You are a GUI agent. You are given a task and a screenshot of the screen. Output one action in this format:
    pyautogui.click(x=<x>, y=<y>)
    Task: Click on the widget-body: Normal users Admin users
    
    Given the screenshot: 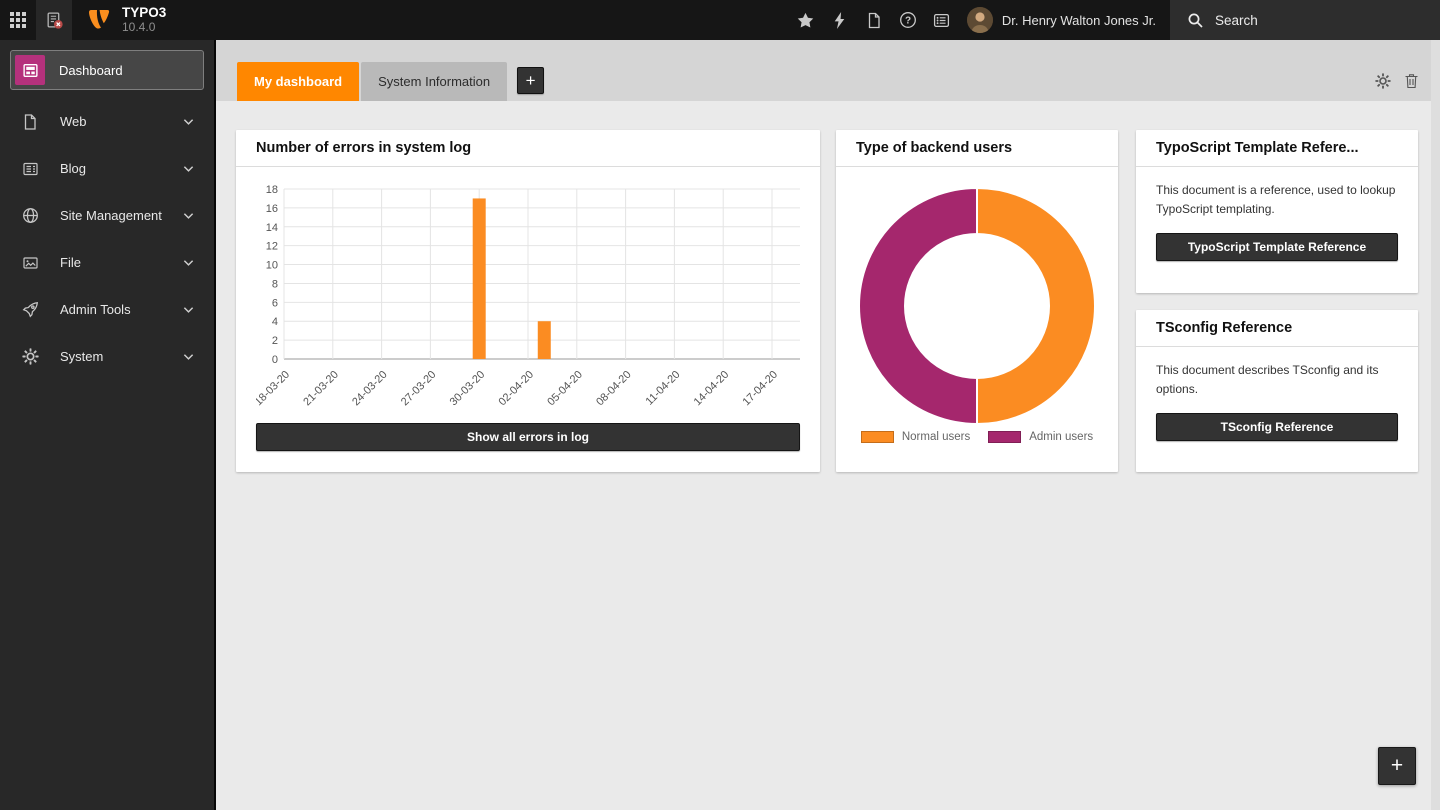 What is the action you would take?
    pyautogui.click(x=977, y=305)
    